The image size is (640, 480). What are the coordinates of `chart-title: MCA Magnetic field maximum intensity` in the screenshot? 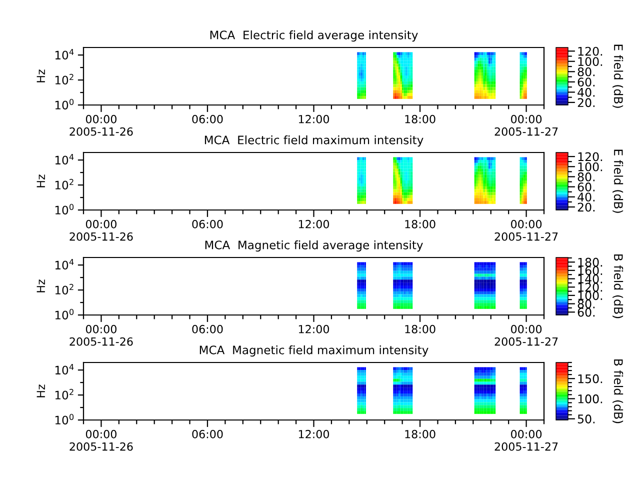 It's located at (314, 351).